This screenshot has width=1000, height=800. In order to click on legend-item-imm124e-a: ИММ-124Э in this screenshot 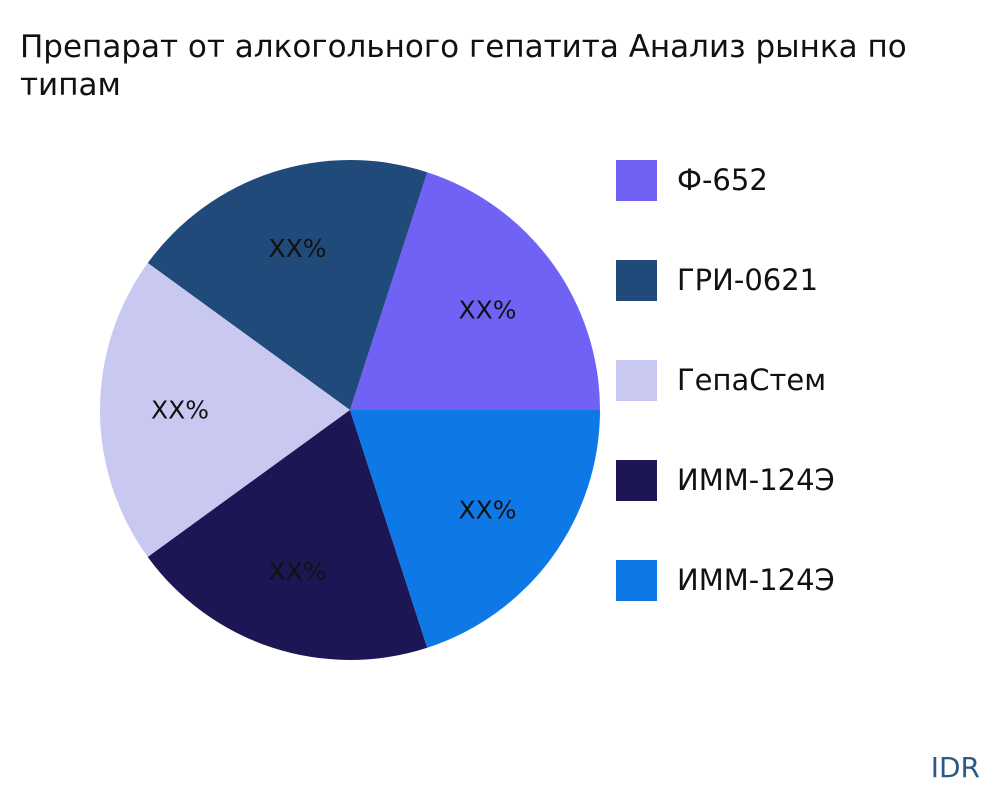, I will do `click(801, 480)`.